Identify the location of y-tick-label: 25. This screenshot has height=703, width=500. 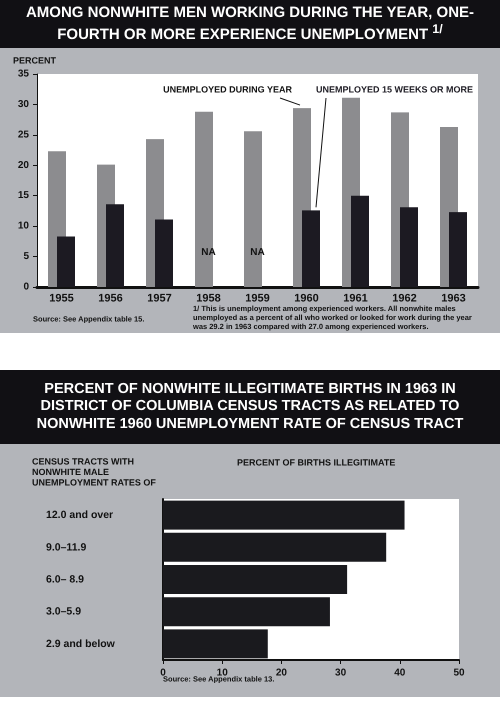
(24, 134).